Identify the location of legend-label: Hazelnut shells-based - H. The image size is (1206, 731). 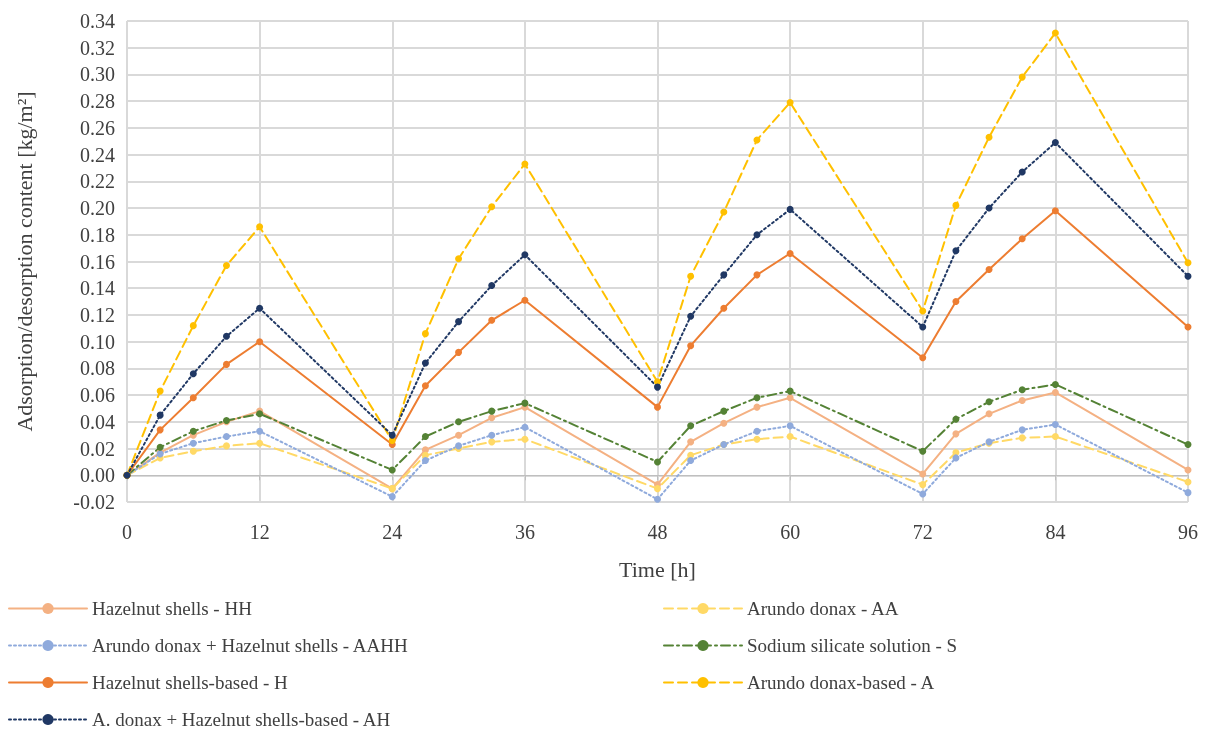
(190, 682).